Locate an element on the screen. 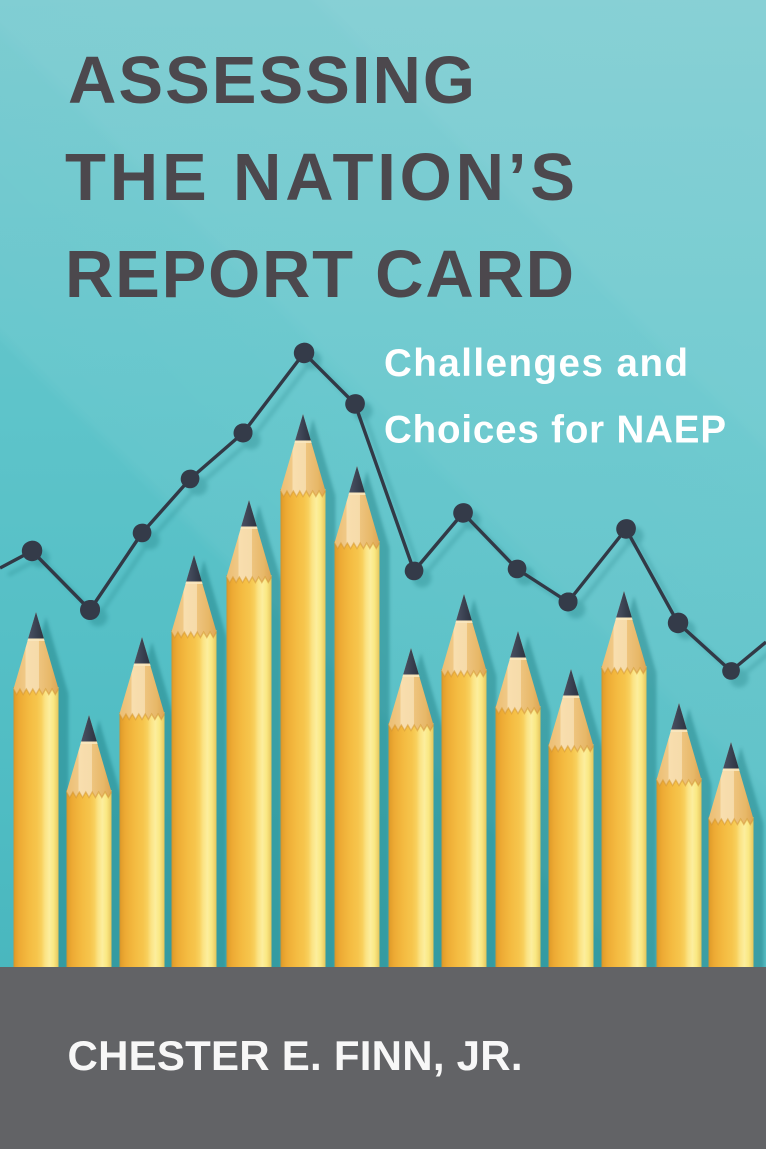 The image size is (766, 1149). svg-text: Choices for NAEP is located at coordinates (555, 430).